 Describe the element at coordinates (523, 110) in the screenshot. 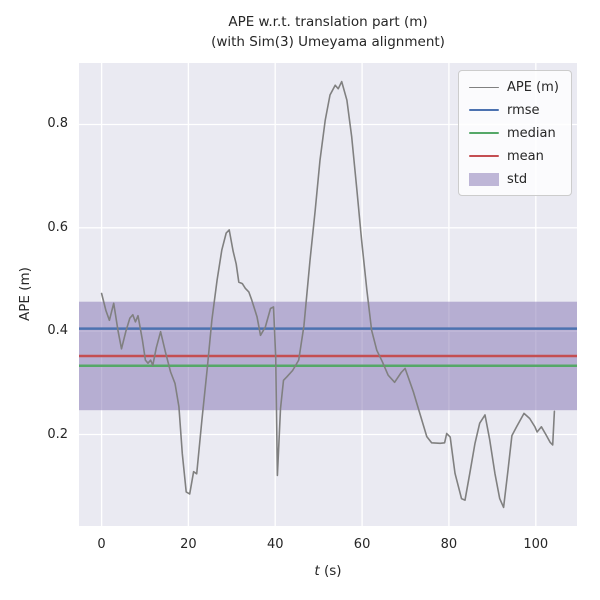

I see `legend-label: rmse` at that location.